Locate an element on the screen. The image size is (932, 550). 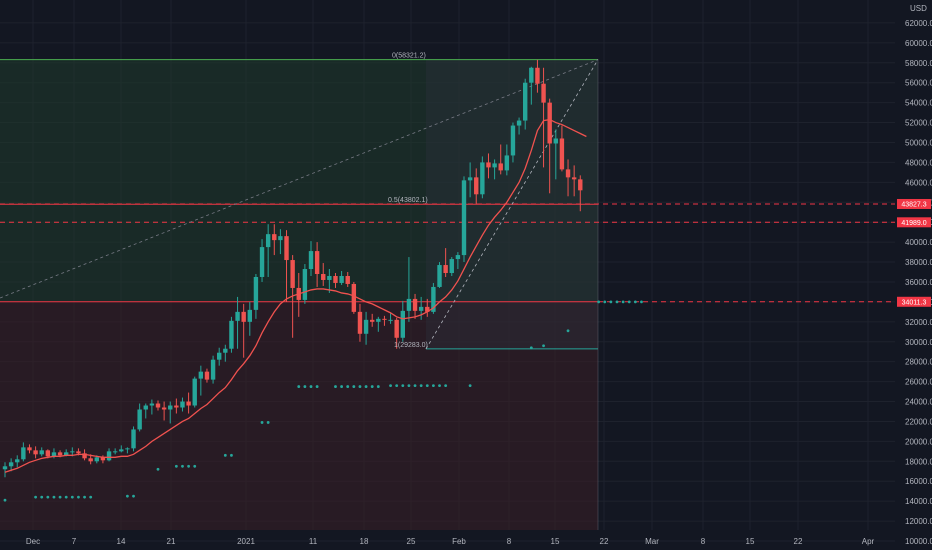
currency-label: USD is located at coordinates (918, 8).